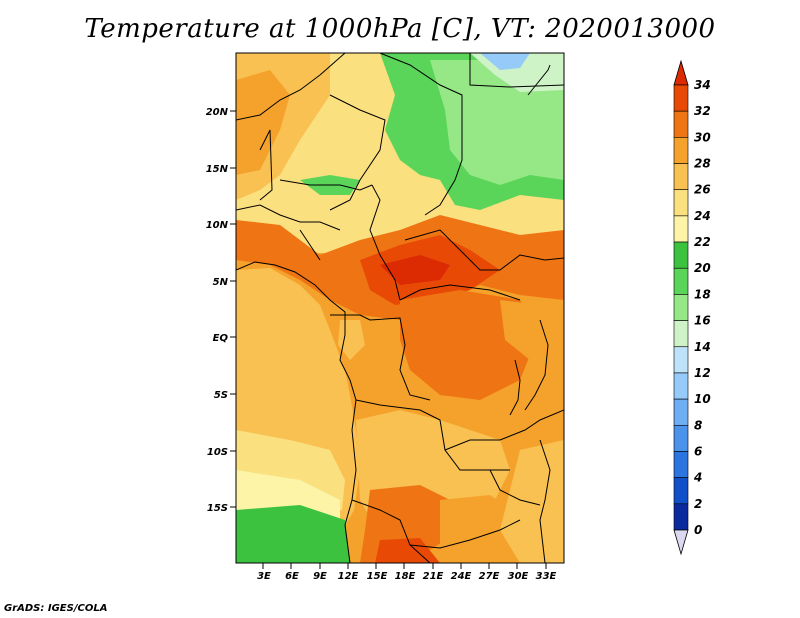 Image resolution: width=800 pixels, height=618 pixels. I want to click on lat-tick-label: 20N, so click(217, 112).